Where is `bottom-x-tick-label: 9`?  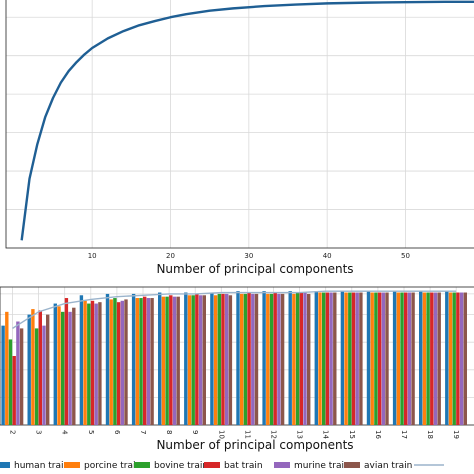
bottom-x-tick-label: 9 is located at coordinates (195, 432).